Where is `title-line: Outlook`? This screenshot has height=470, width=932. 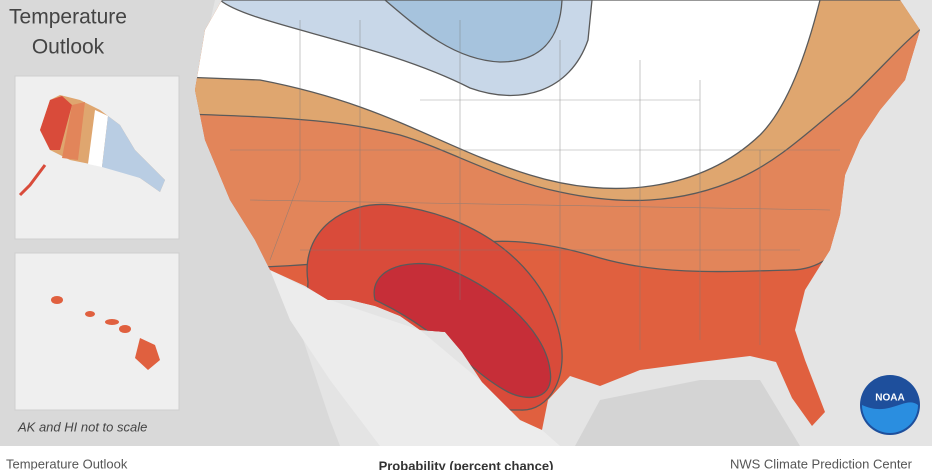 title-line: Outlook is located at coordinates (68, 47).